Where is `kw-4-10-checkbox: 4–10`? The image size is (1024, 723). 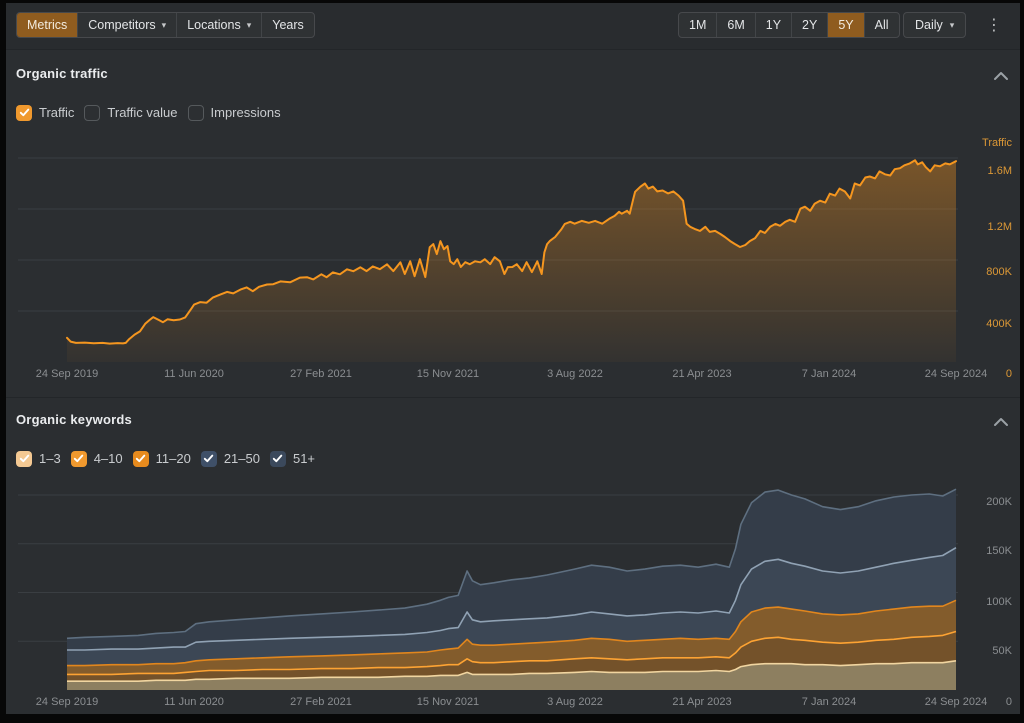
kw-4-10-checkbox: 4–10 is located at coordinates (96, 458).